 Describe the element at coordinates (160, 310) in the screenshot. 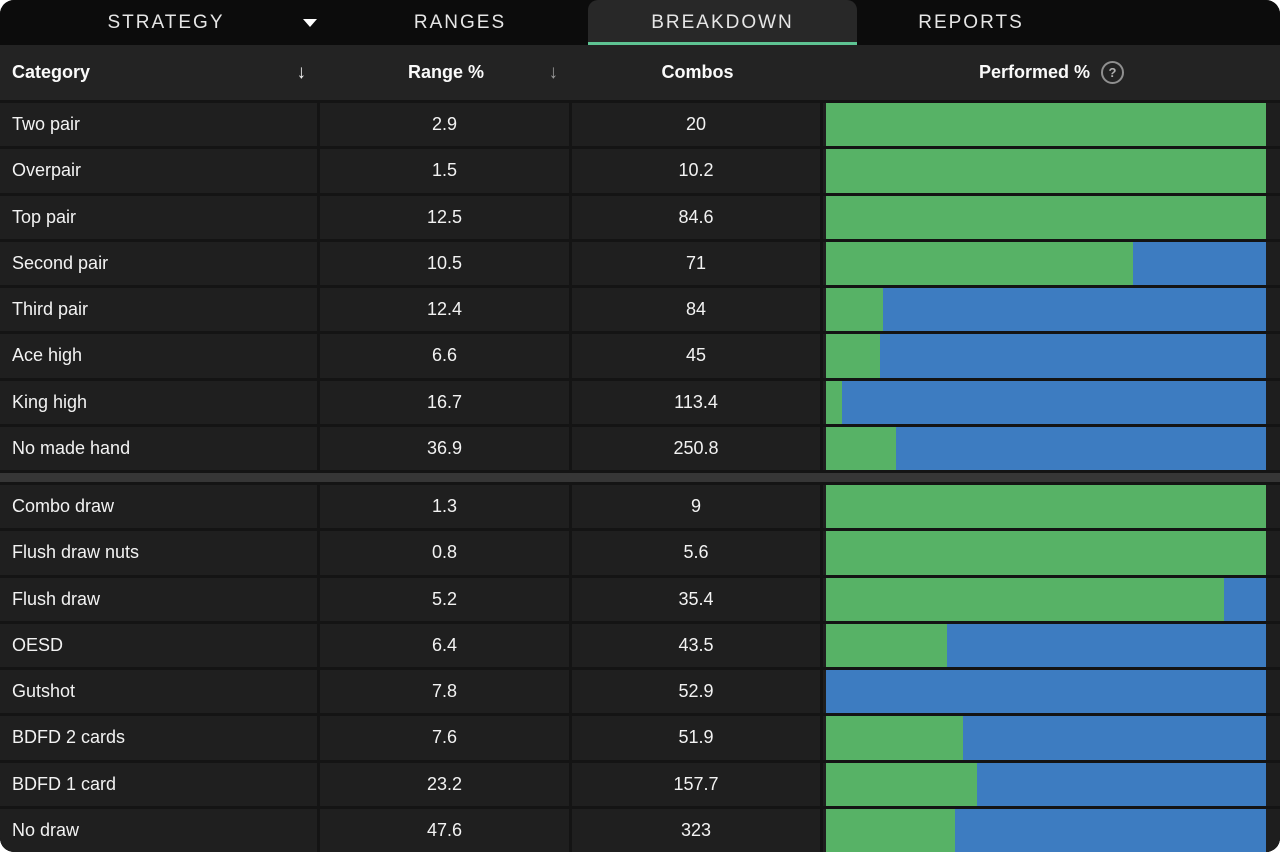

I see `row-category-label: Third pair` at that location.